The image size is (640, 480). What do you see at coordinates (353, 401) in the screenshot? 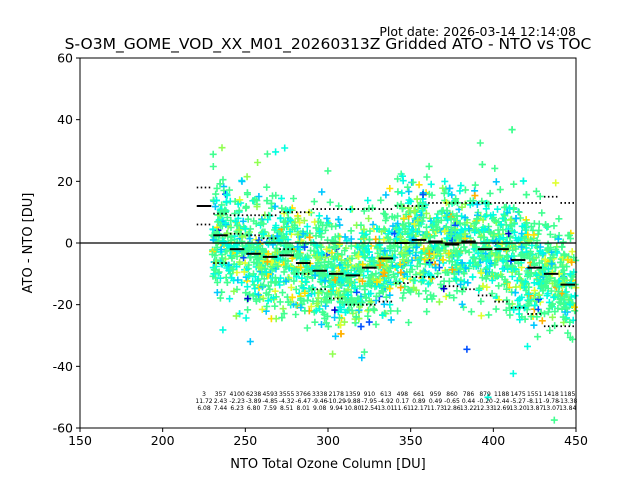
I see `bin-stat-value: -9.88` at bounding box center [353, 401].